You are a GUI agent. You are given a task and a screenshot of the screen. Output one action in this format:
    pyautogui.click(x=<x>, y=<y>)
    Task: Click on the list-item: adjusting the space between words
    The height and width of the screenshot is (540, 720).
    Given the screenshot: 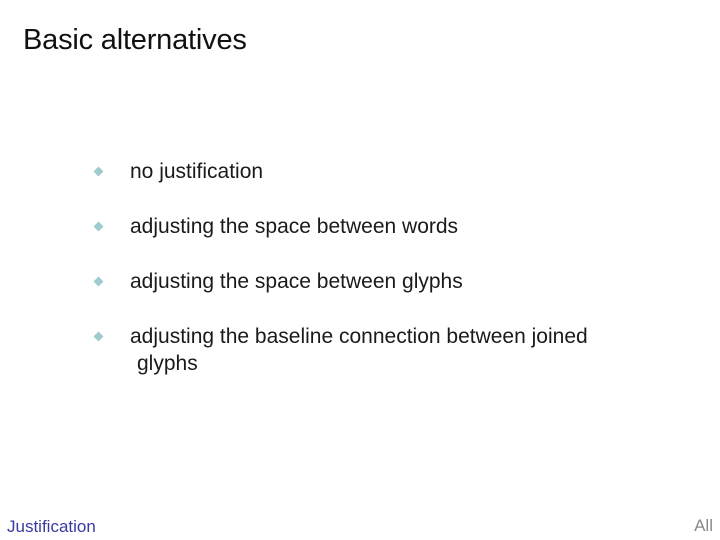 What is the action you would take?
    pyautogui.click(x=382, y=226)
    